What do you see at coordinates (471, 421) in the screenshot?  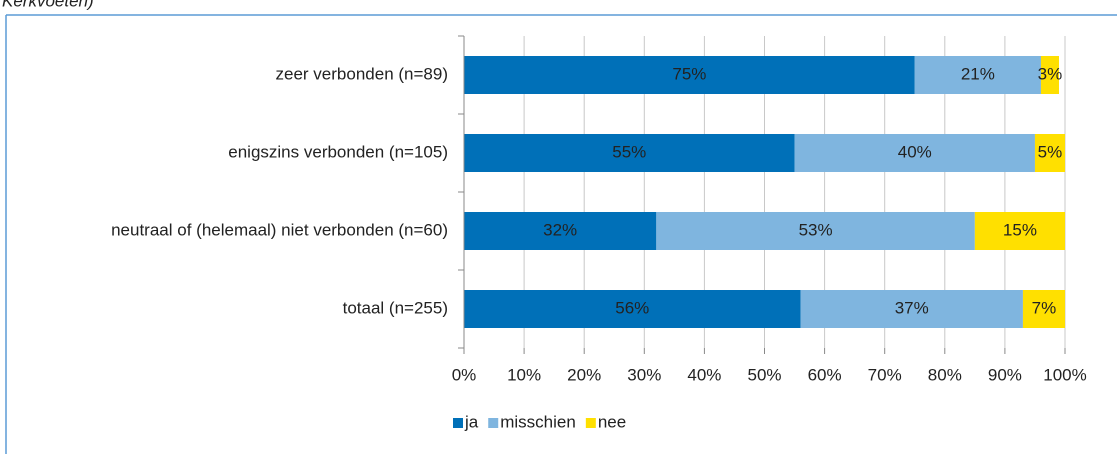 I see `legend-label: ja` at bounding box center [471, 421].